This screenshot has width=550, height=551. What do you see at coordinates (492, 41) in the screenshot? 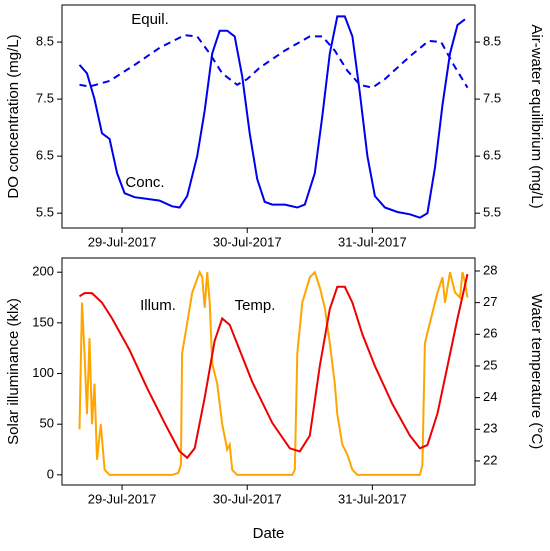
I see `y2-tick-label: 8.5` at bounding box center [492, 41].